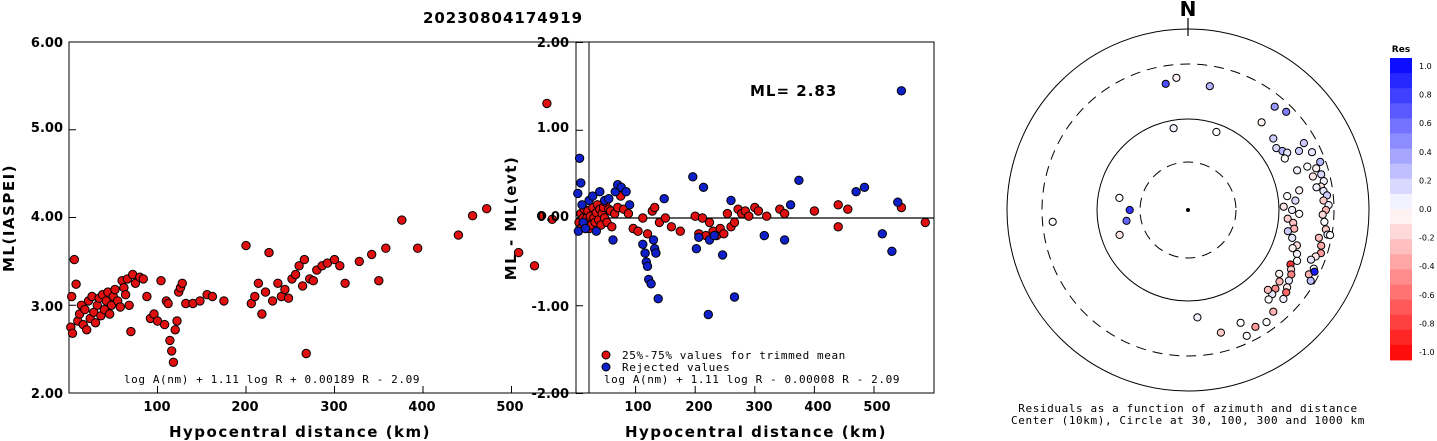 The width and height of the screenshot is (1437, 441). Describe the element at coordinates (1427, 266) in the screenshot. I see `colorbar-tick-label: -0.4` at that location.